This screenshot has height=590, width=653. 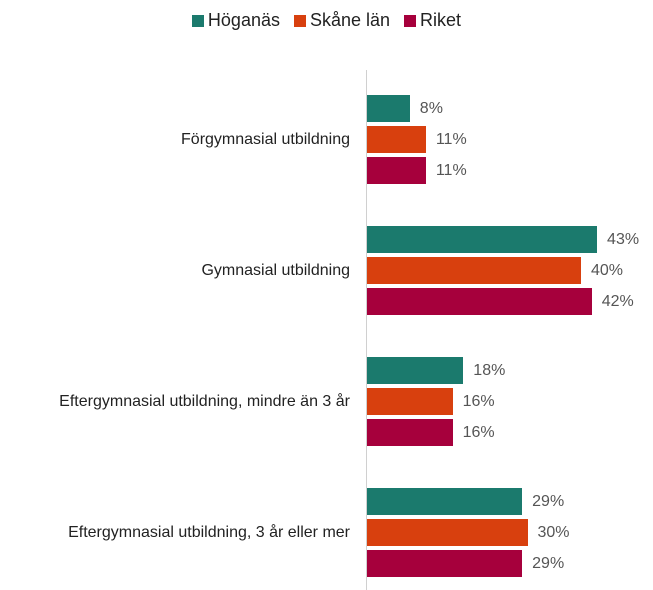 What do you see at coordinates (177, 271) in the screenshot?
I see `category-label: Gymnasial utbildning` at bounding box center [177, 271].